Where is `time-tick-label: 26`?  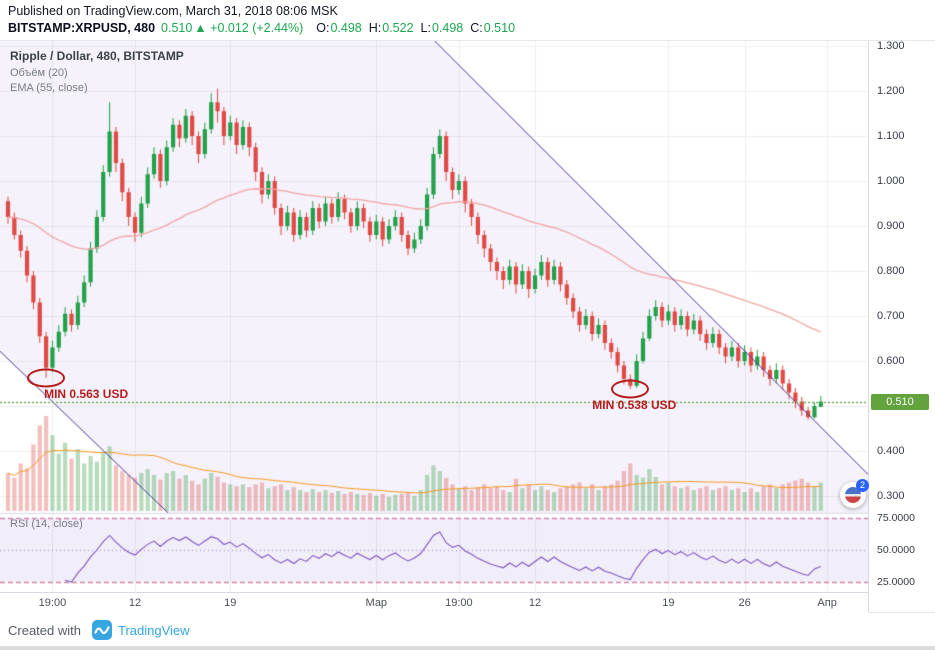
time-tick-label: 26 is located at coordinates (744, 603).